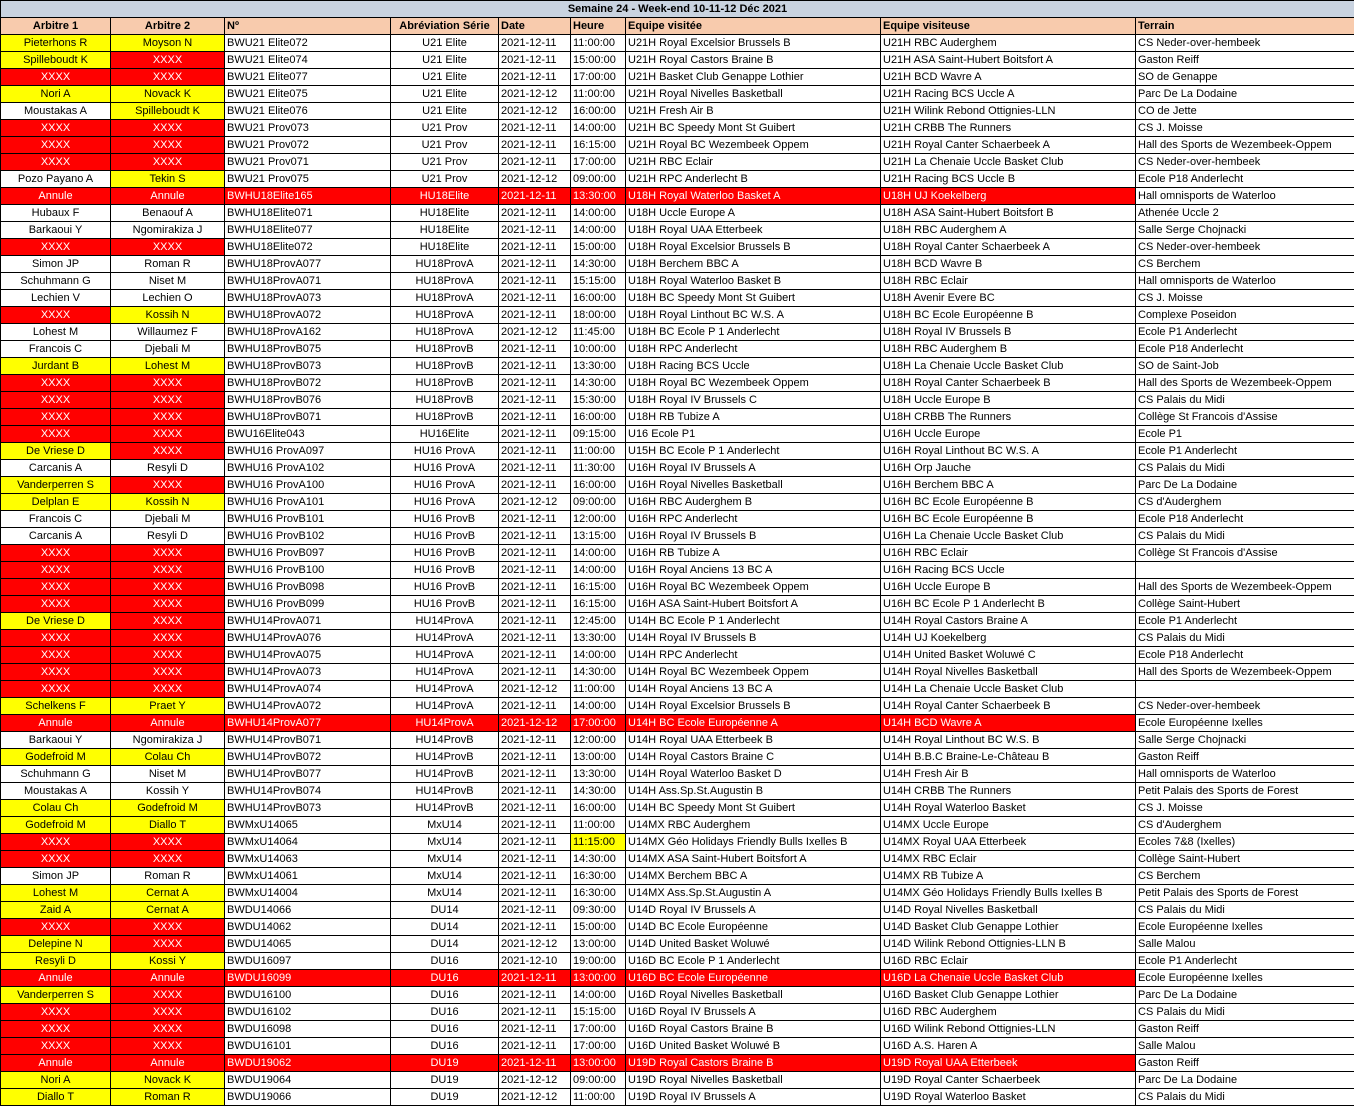 This screenshot has width=1354, height=1106. Describe the element at coordinates (1008, 587) in the screenshot. I see `cell-equipe-visiteuse: U16H Uccle Europe B` at that location.